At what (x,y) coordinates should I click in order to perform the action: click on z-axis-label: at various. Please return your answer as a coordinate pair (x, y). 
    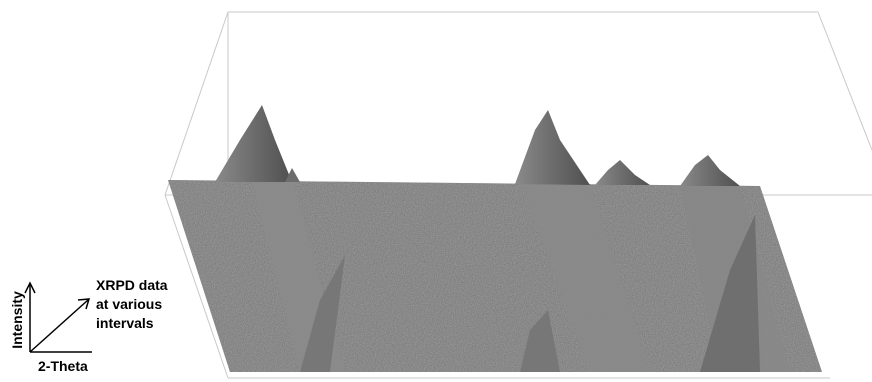
    Looking at the image, I should click on (129, 304).